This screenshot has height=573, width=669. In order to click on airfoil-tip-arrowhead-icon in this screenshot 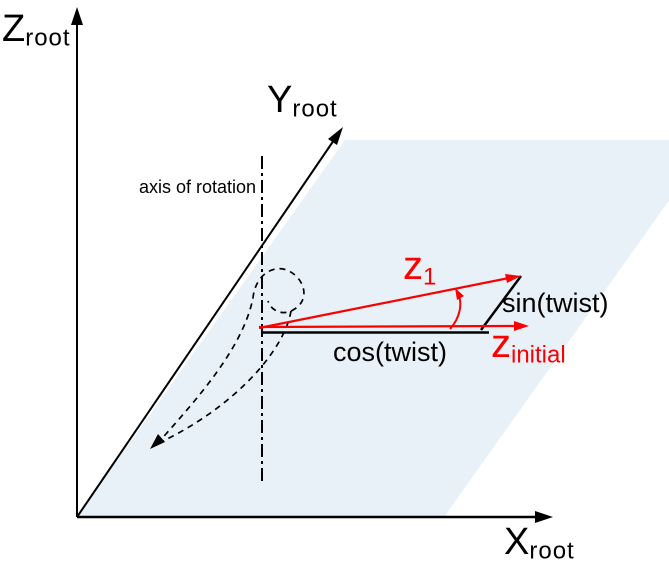, I will do `click(157, 441)`.